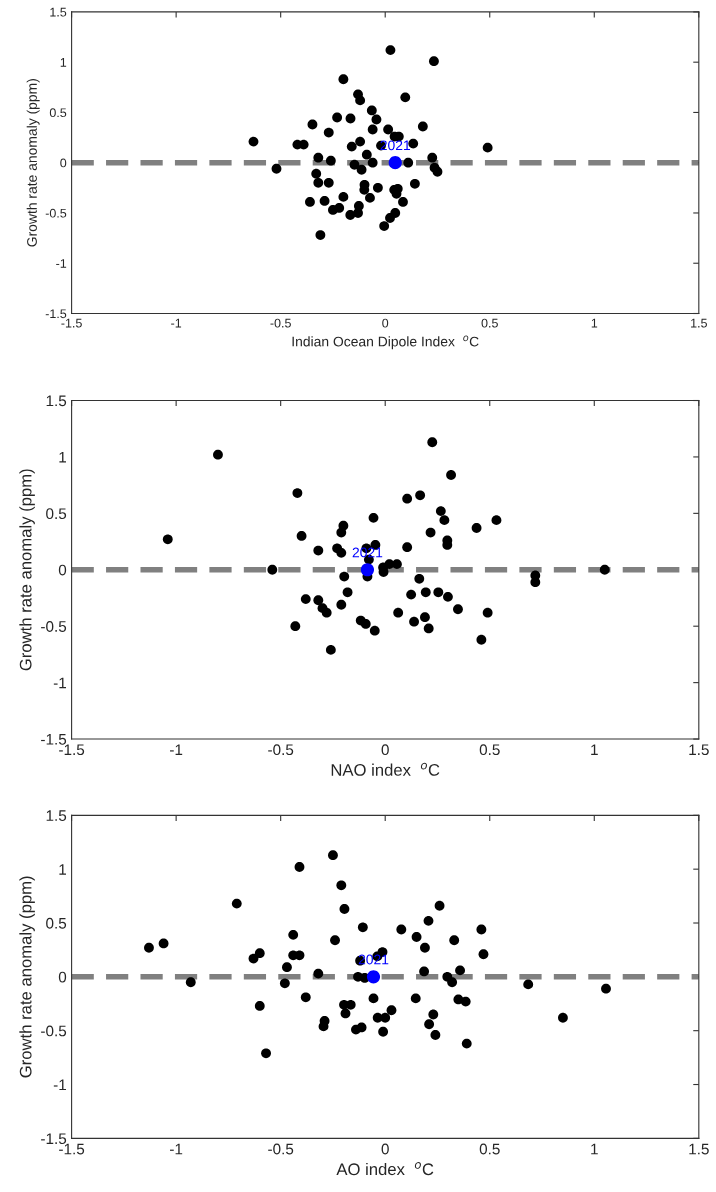 This screenshot has height=1192, width=716. What do you see at coordinates (59, 683) in the screenshot?
I see `y-tick-label: -1` at bounding box center [59, 683].